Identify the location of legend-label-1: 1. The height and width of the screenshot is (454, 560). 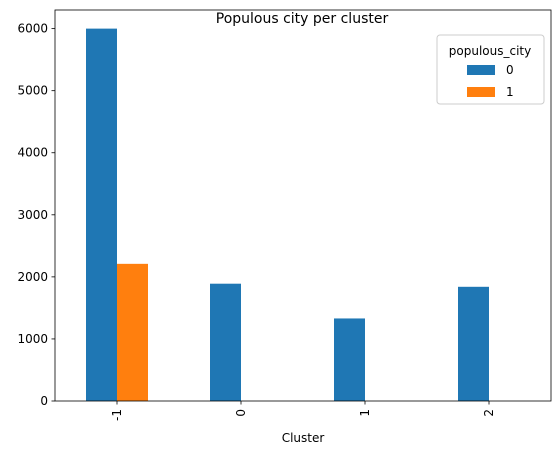
(510, 92).